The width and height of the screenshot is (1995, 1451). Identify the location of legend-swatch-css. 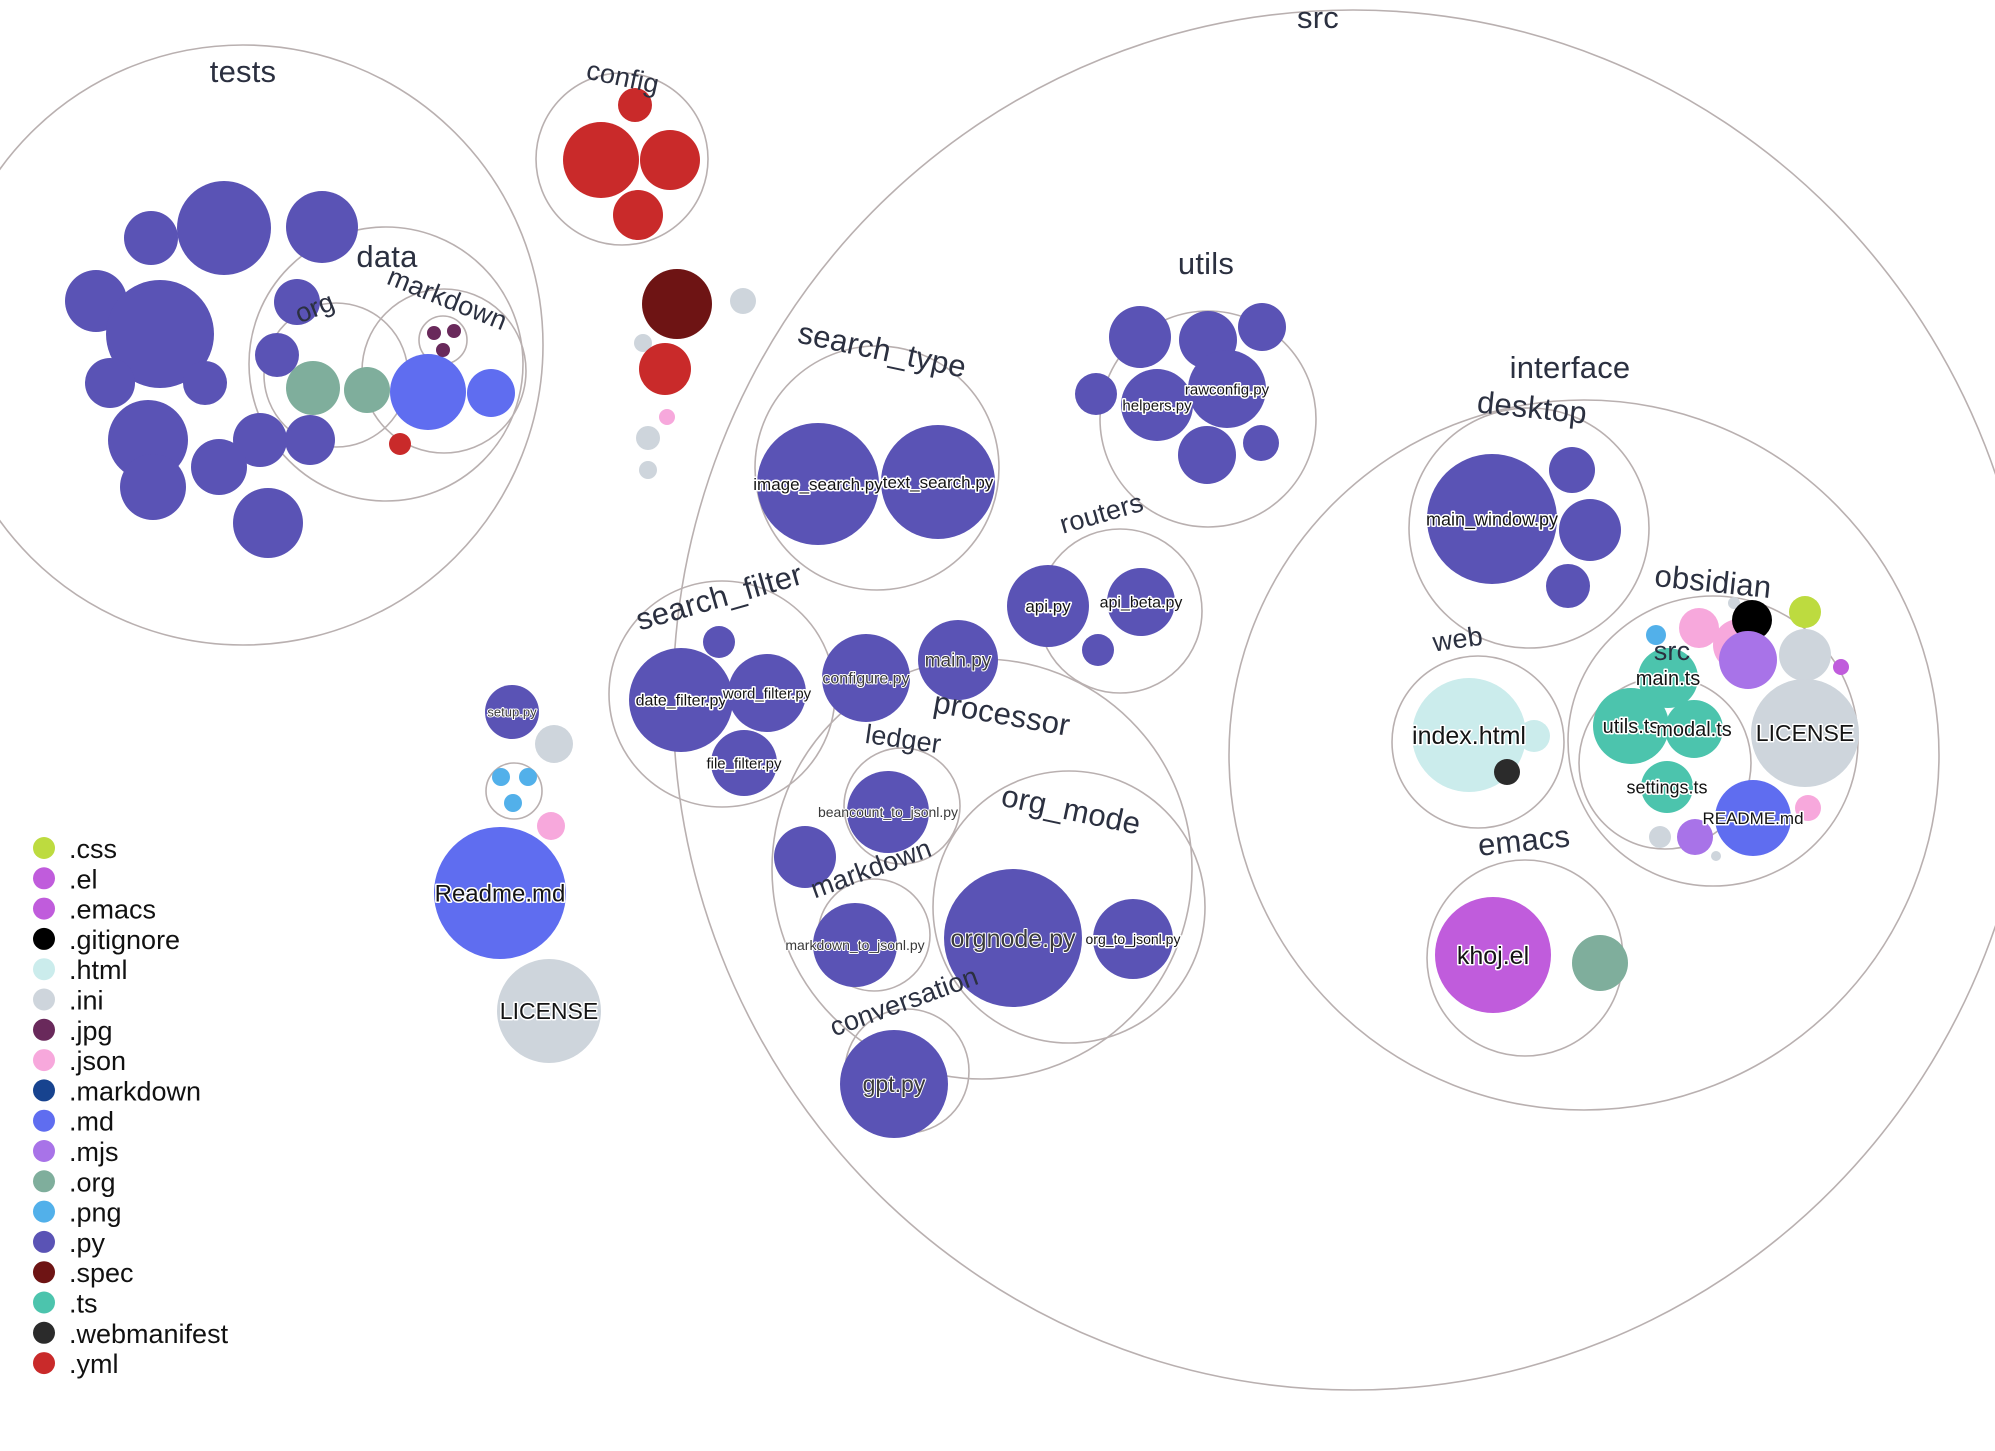
(44, 848).